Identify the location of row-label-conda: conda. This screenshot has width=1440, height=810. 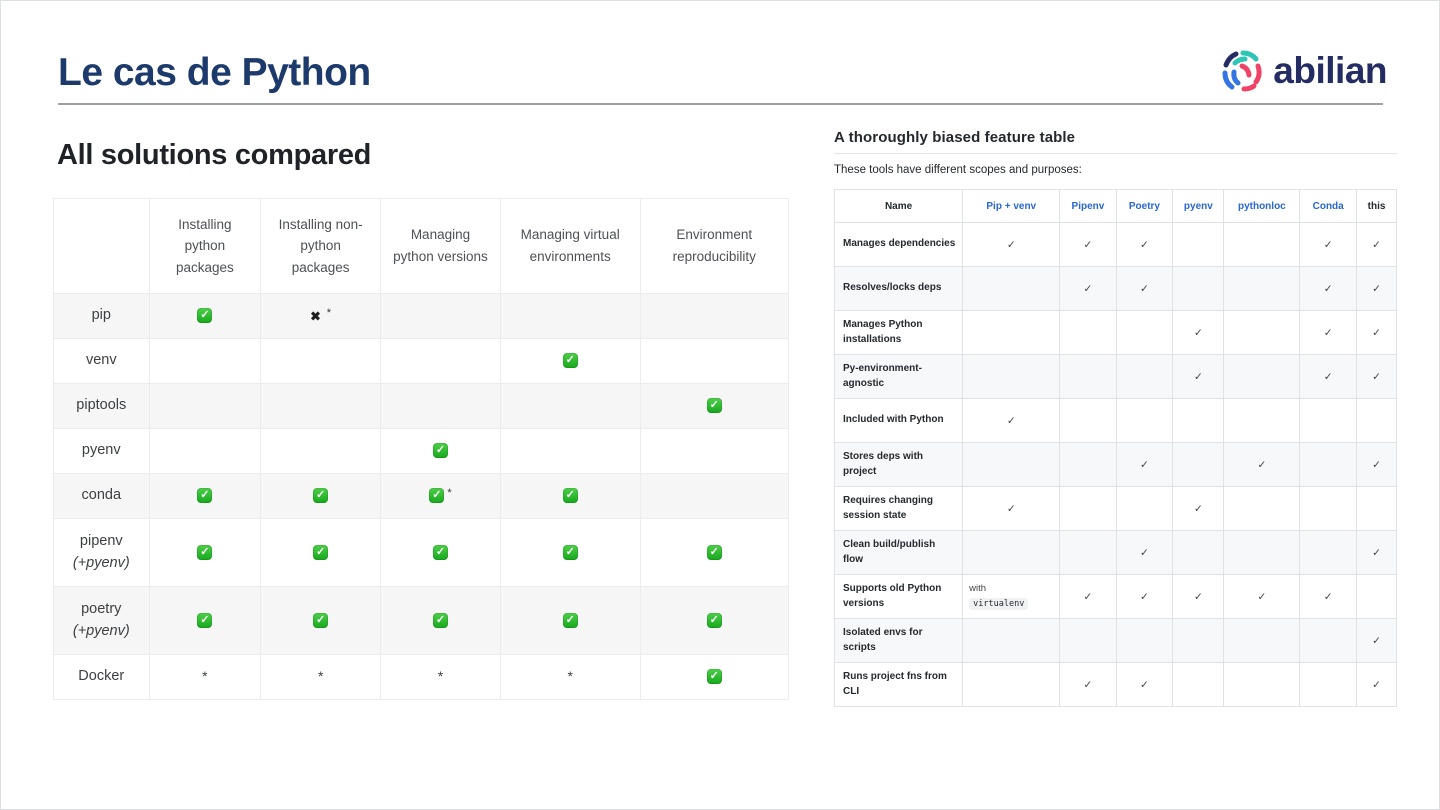
(101, 496).